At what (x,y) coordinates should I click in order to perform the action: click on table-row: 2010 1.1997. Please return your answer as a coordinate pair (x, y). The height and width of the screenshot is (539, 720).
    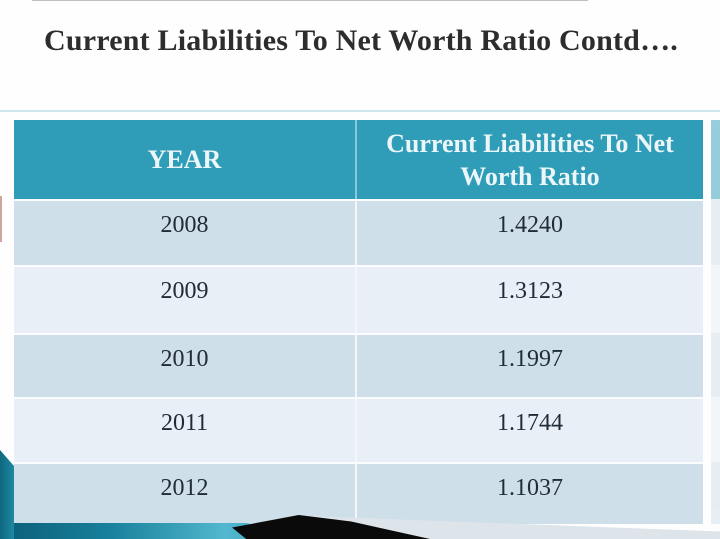
    Looking at the image, I should click on (358, 365).